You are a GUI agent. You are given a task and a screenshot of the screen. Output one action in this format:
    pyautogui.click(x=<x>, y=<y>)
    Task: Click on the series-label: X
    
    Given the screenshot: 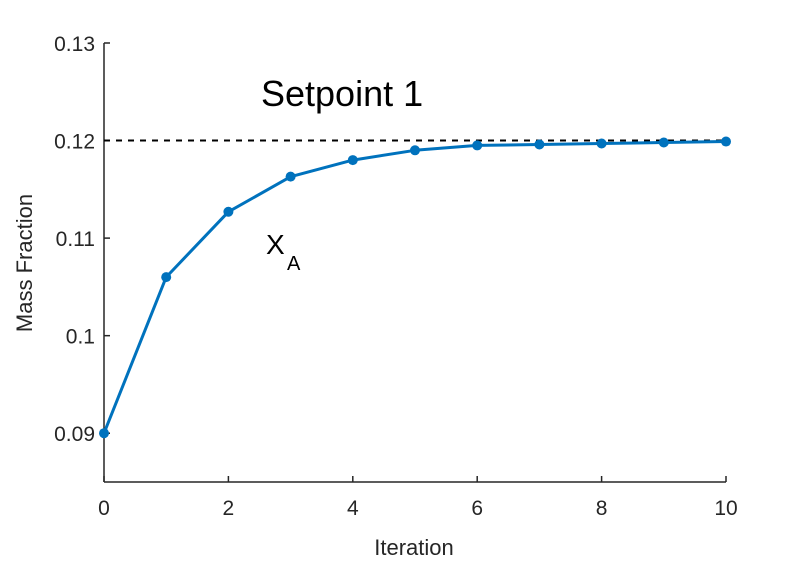 What is the action you would take?
    pyautogui.click(x=275, y=244)
    